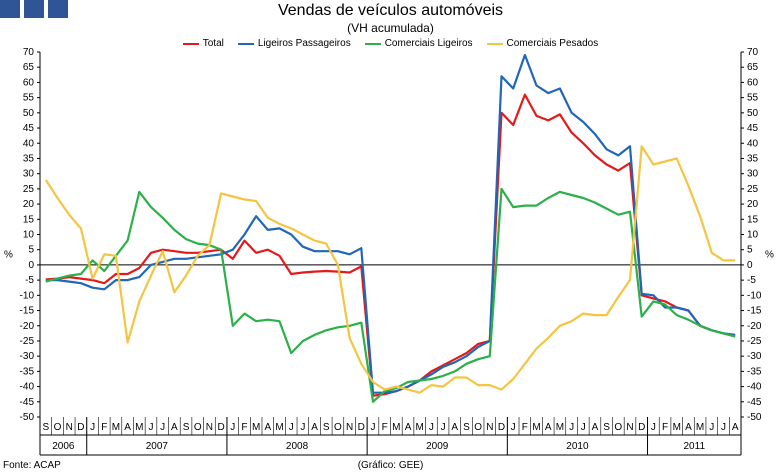  Describe the element at coordinates (32, 465) in the screenshot. I see `source-note: Fonte: ACAP` at that location.